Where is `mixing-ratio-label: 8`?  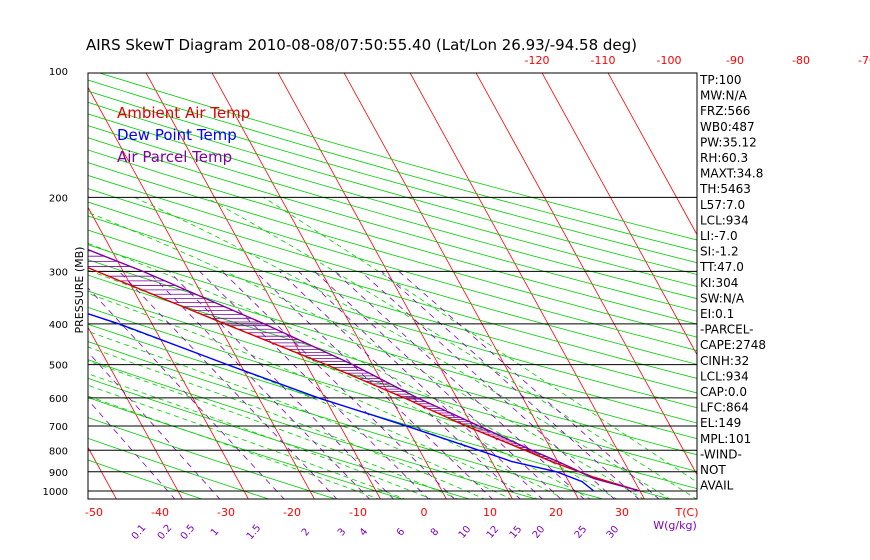 mixing-ratio-label: 8 is located at coordinates (435, 532).